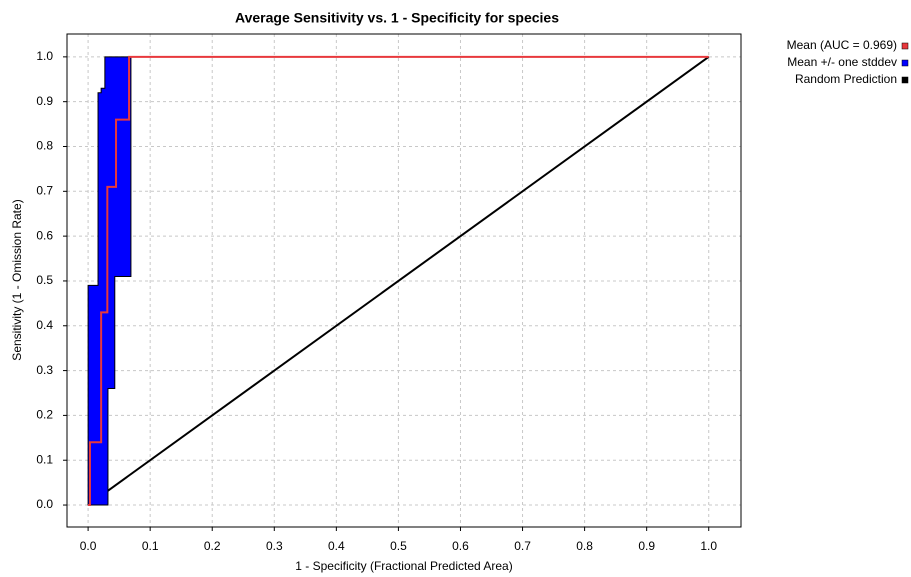  Describe the element at coordinates (44, 504) in the screenshot. I see `y-tick-label: 0.0` at that location.